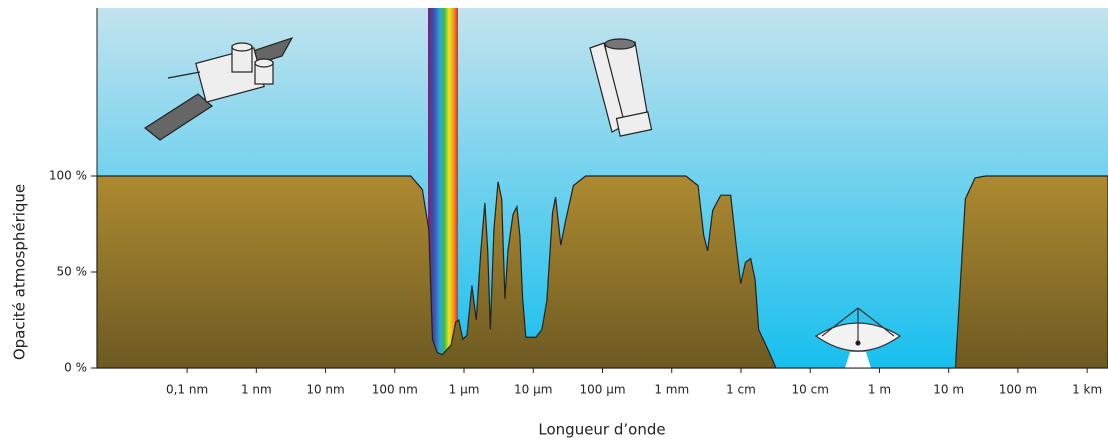  Describe the element at coordinates (601, 430) in the screenshot. I see `x-axis-label: Longueur d’onde` at that location.